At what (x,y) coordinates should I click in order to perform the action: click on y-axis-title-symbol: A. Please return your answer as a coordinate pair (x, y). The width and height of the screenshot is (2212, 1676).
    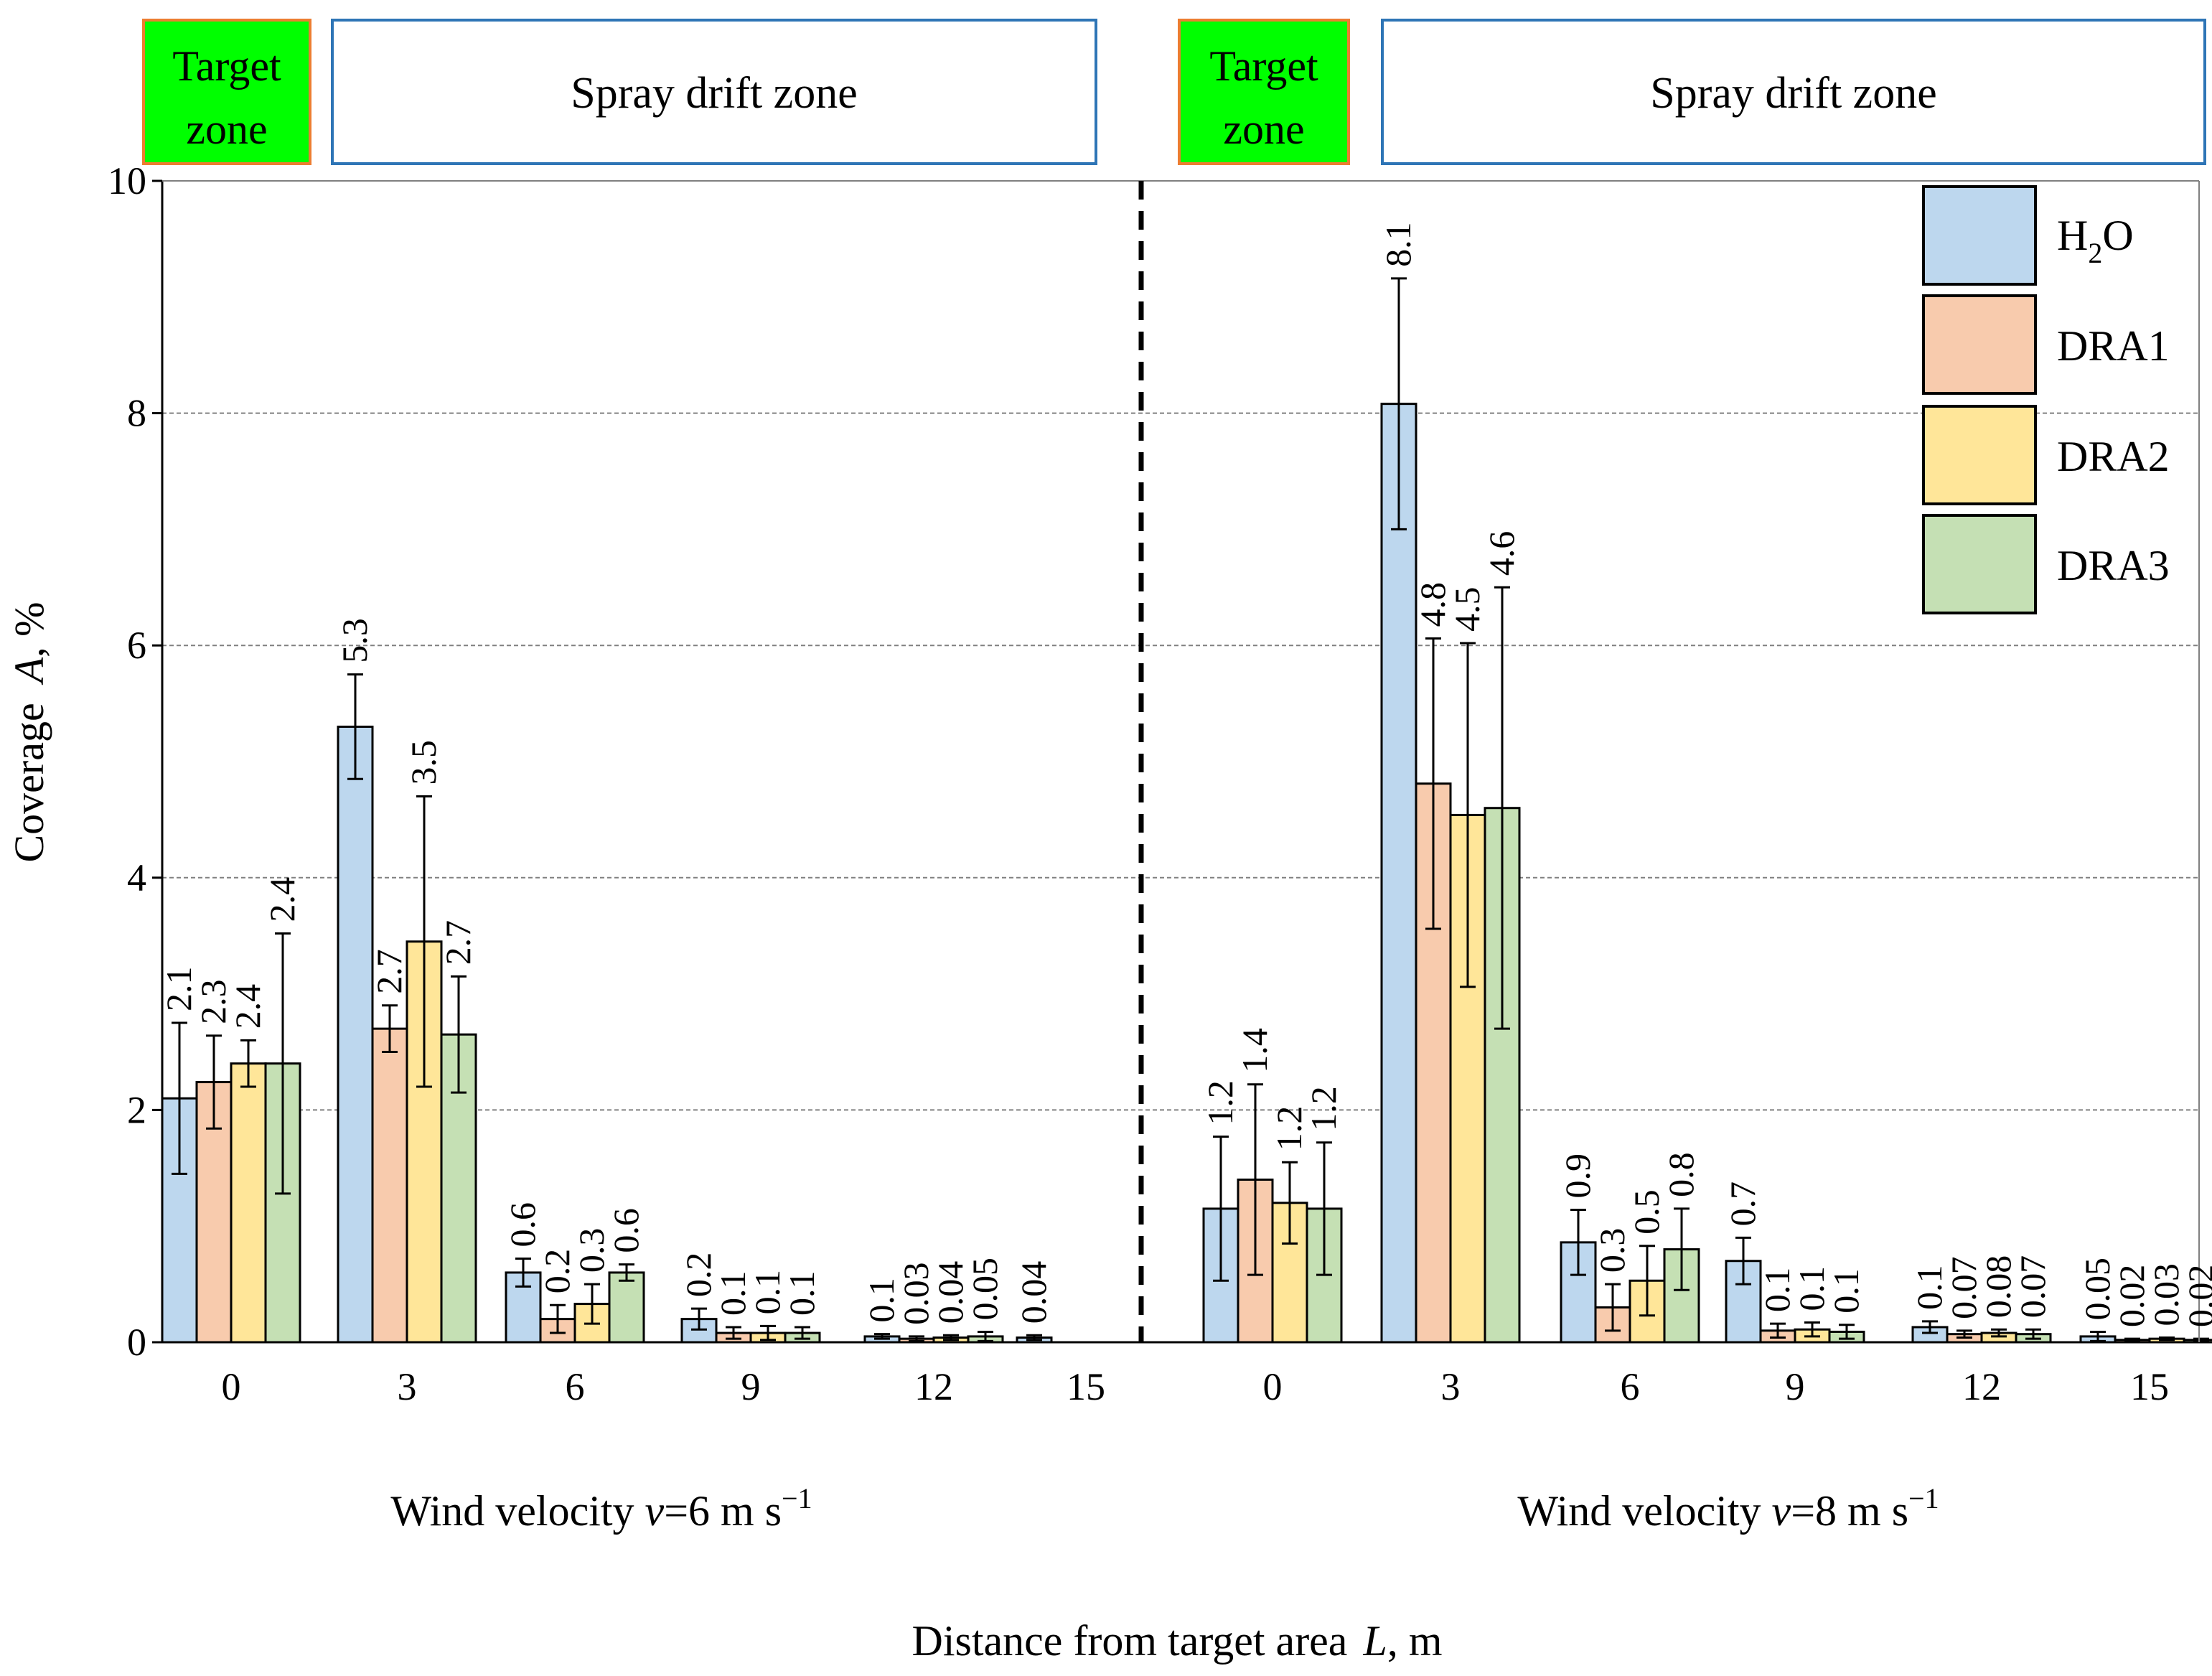
    Looking at the image, I should click on (29, 671).